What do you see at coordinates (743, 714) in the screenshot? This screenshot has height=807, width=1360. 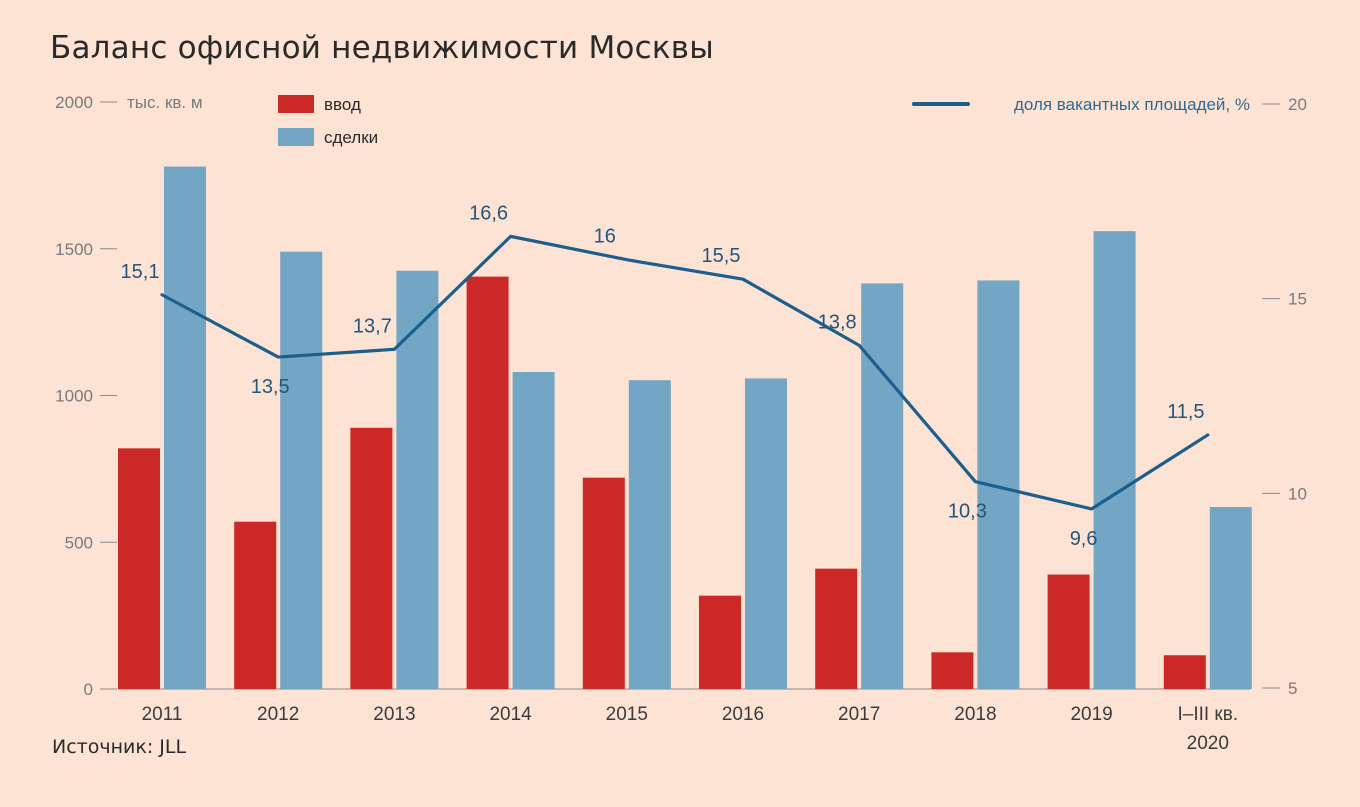 I see `x-tick-label: 2016` at bounding box center [743, 714].